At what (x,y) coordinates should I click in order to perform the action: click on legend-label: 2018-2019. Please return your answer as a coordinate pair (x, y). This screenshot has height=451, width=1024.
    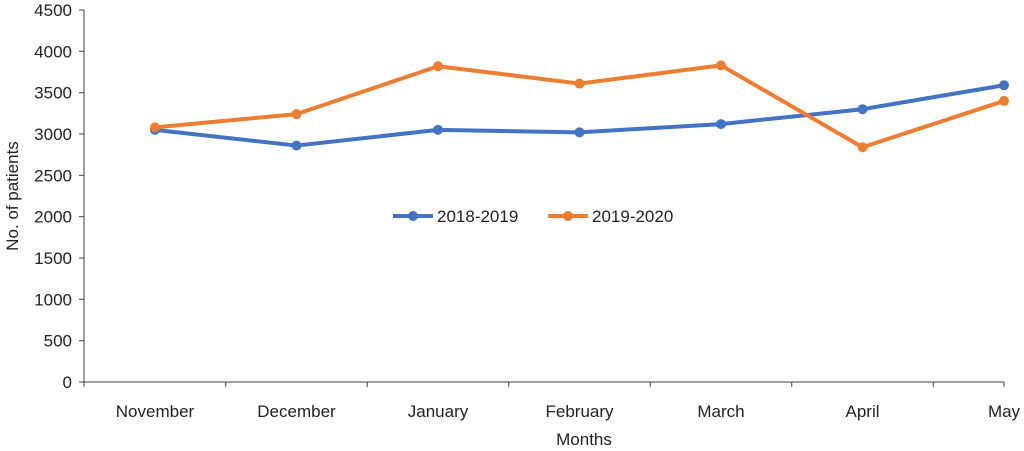
    Looking at the image, I should click on (477, 216).